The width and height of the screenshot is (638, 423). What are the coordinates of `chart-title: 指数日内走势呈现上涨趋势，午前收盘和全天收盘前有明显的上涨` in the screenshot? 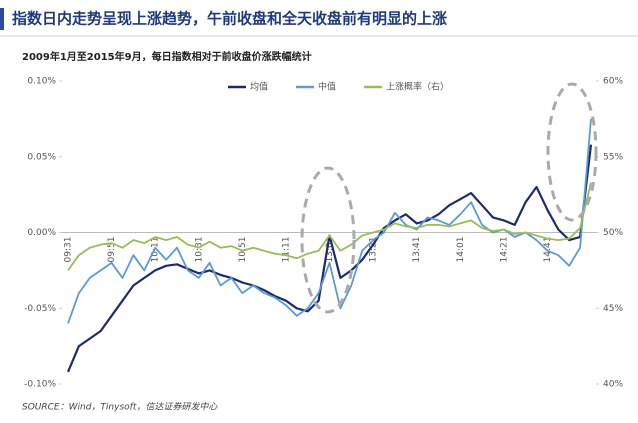 It's located at (229, 19).